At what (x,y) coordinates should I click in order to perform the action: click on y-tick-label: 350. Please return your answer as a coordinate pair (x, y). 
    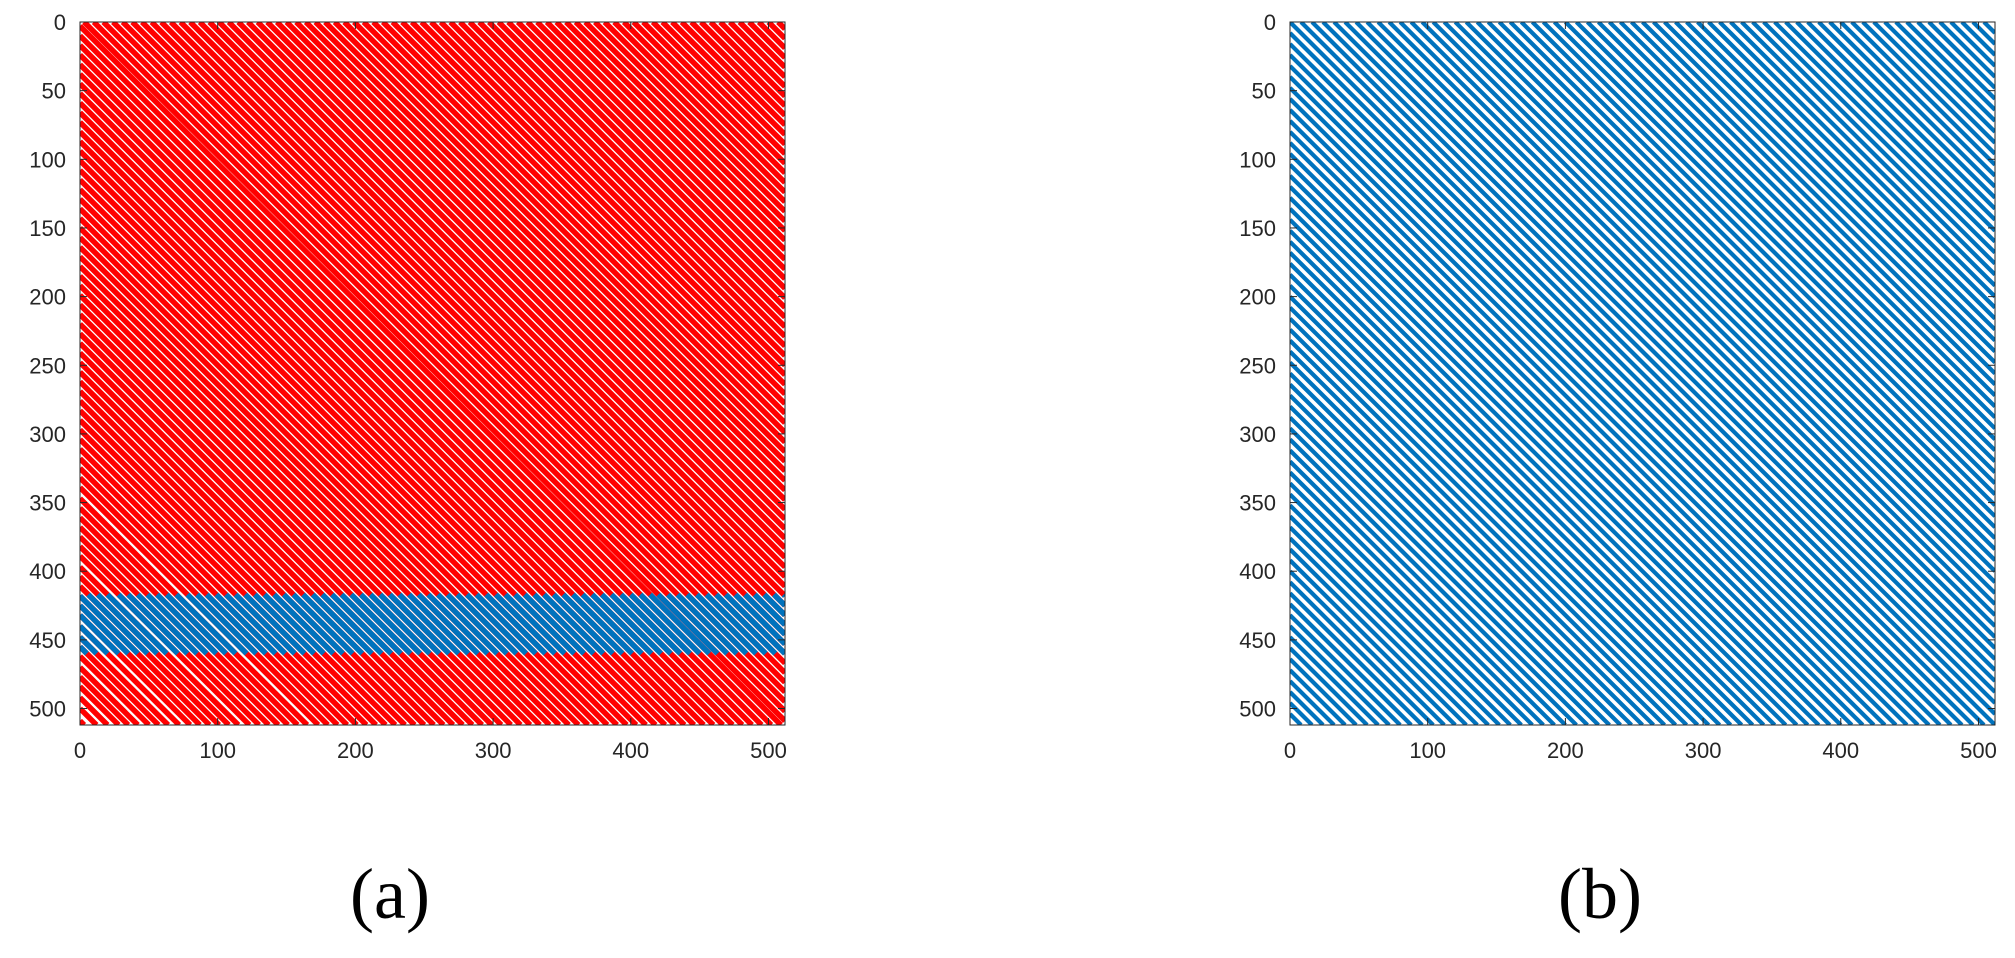
    Looking at the image, I should click on (1257, 503).